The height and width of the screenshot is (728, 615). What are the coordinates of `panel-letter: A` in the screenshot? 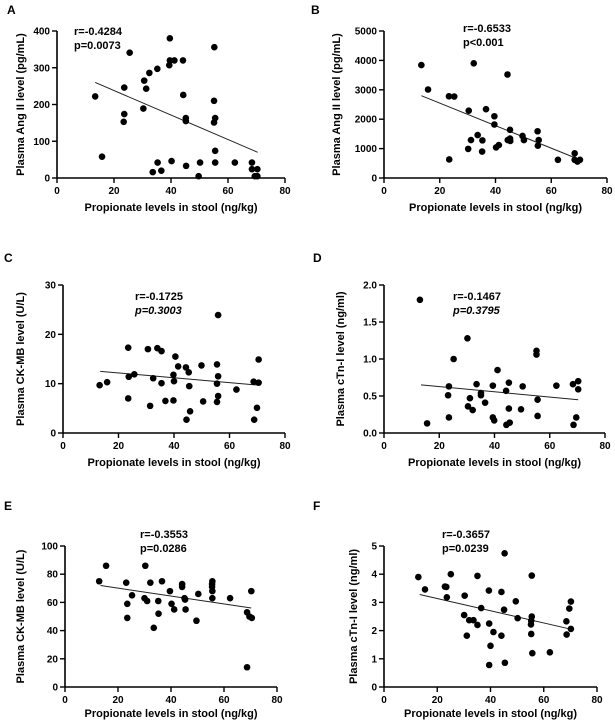 It's located at (11, 10).